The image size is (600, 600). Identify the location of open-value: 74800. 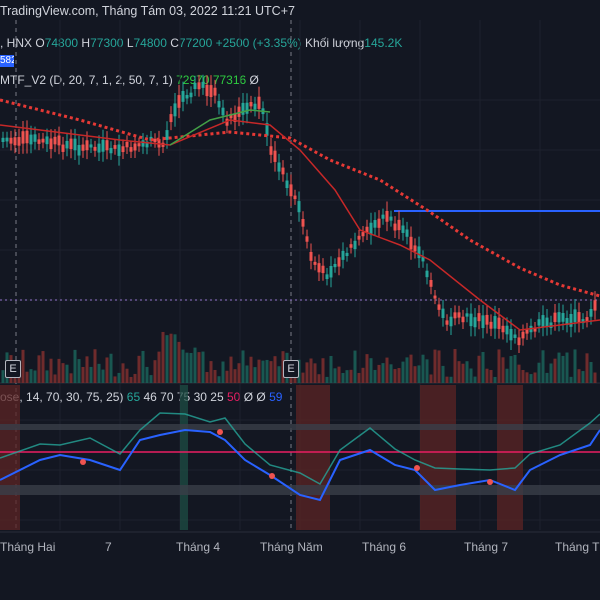
(61, 43).